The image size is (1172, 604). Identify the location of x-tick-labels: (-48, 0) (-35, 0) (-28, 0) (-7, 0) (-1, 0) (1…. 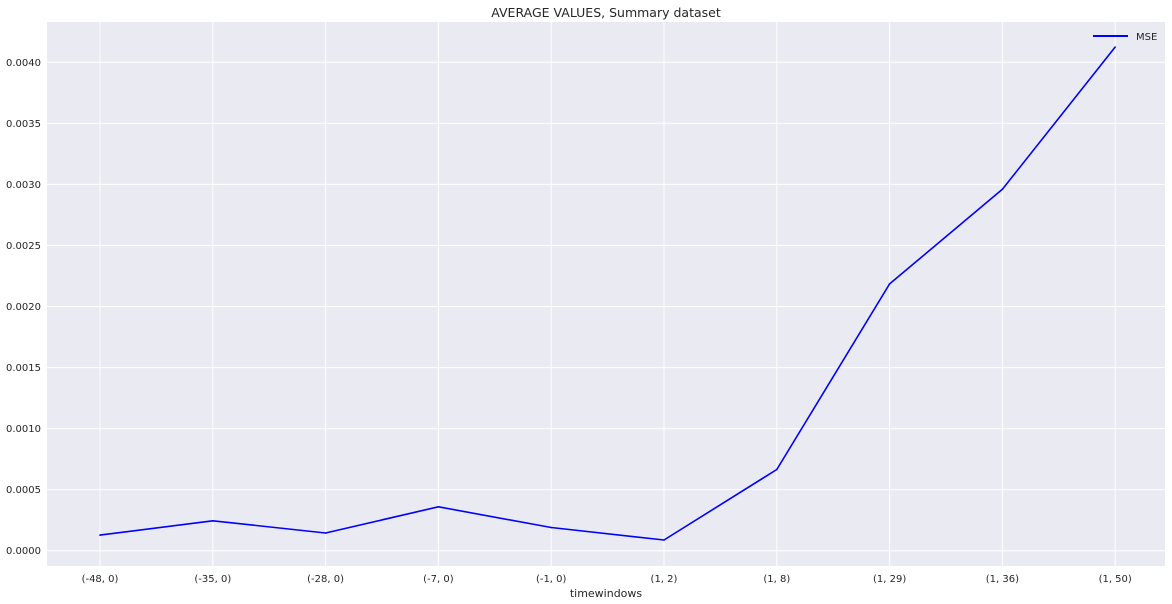
(607, 579).